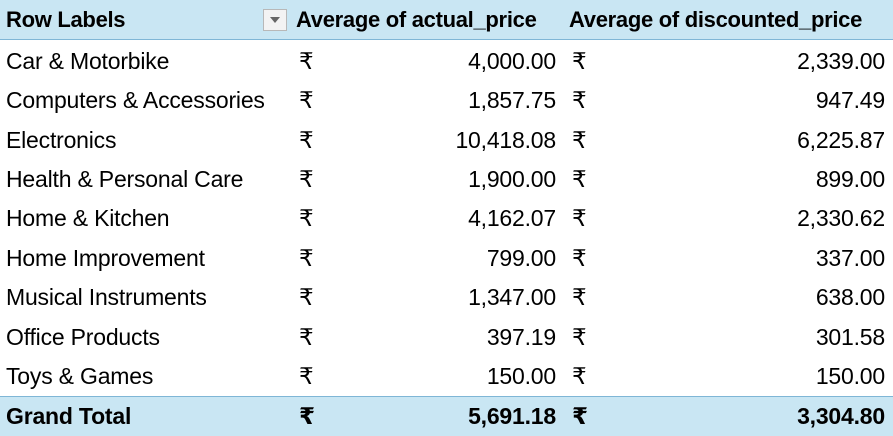 The image size is (893, 436). What do you see at coordinates (850, 336) in the screenshot?
I see `discounted-price-value: 301.58` at bounding box center [850, 336].